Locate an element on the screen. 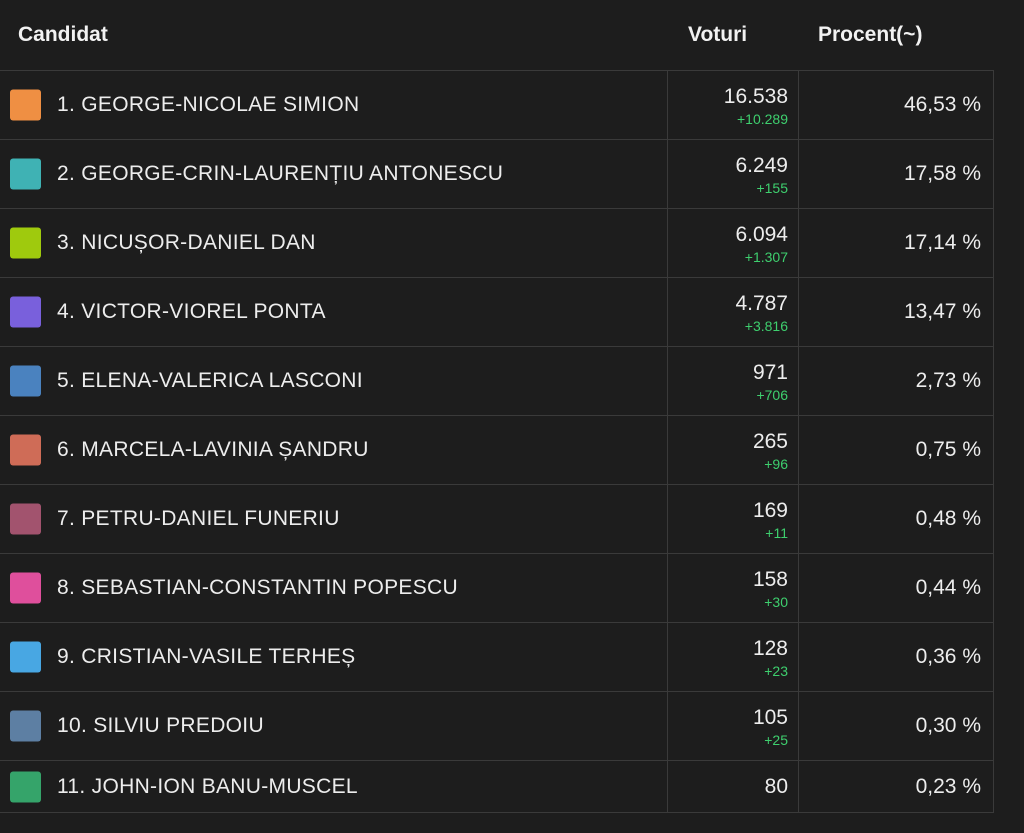  header-votes: Voturi is located at coordinates (718, 34).